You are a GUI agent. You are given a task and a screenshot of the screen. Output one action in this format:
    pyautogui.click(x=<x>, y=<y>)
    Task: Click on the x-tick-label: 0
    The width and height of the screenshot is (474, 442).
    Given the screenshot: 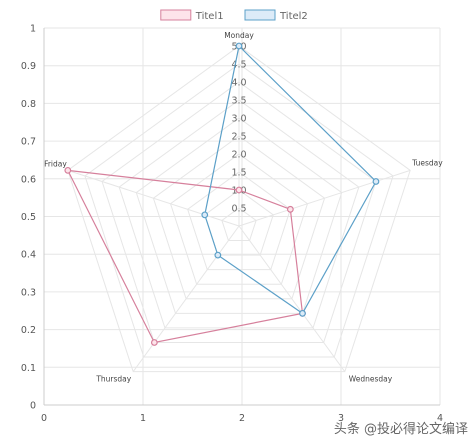 What is the action you would take?
    pyautogui.click(x=44, y=418)
    